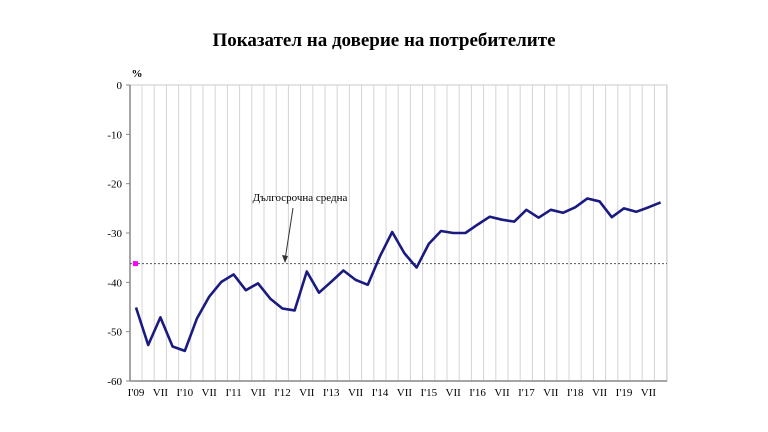  Describe the element at coordinates (526, 393) in the screenshot. I see `x-tick-label: I'17` at that location.